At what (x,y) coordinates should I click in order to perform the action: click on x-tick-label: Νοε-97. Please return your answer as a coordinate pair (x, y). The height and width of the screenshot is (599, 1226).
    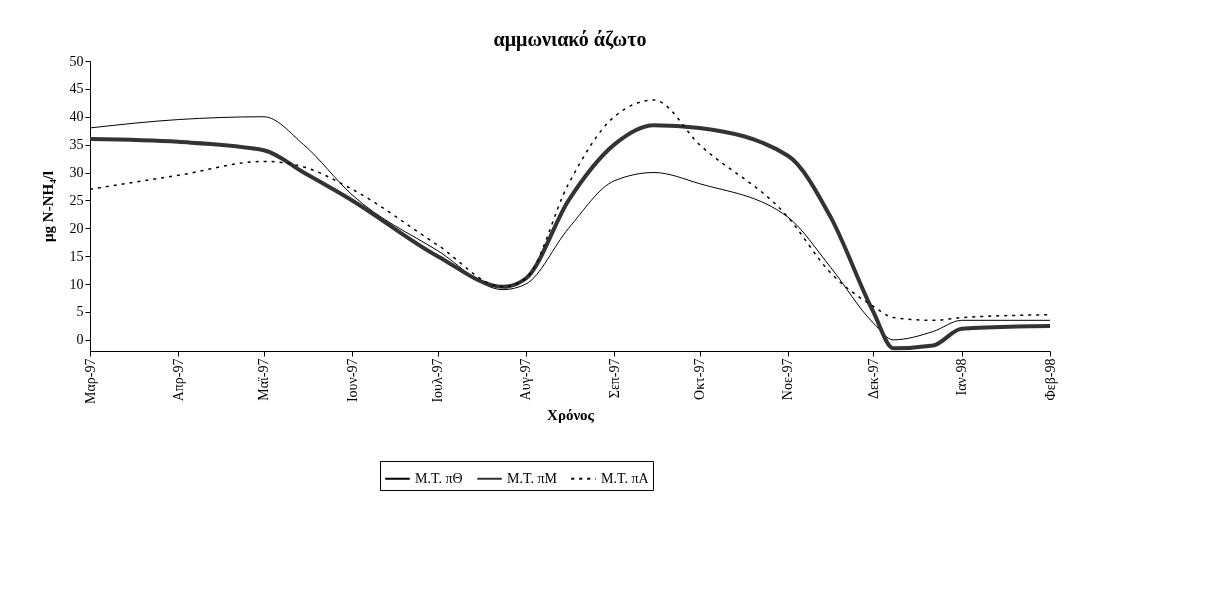
    Looking at the image, I should click on (788, 379).